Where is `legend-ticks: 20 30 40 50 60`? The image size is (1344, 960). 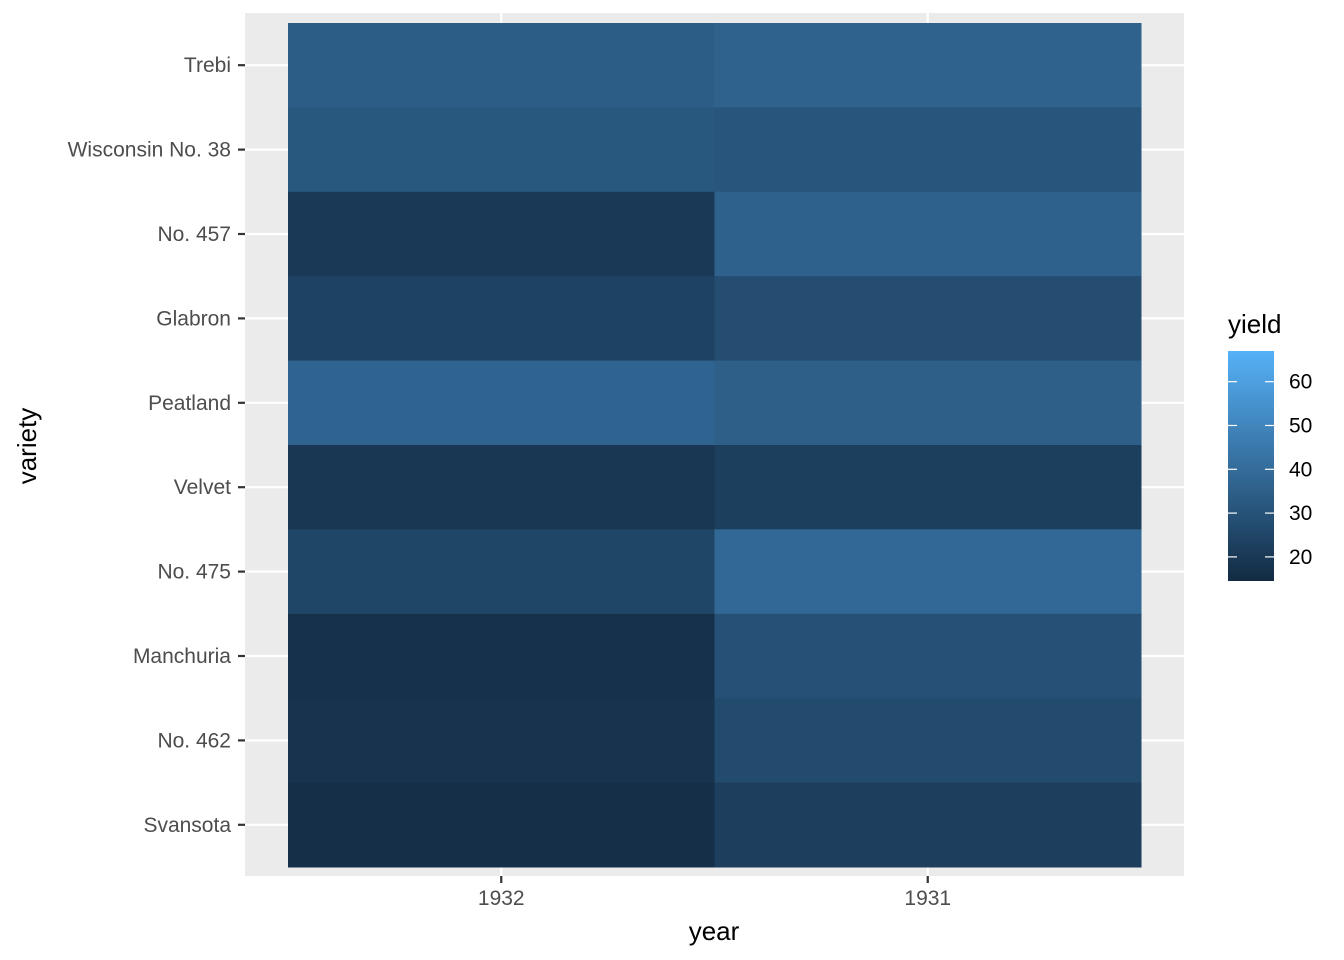 legend-ticks: 20 30 40 50 60 is located at coordinates (1270, 470).